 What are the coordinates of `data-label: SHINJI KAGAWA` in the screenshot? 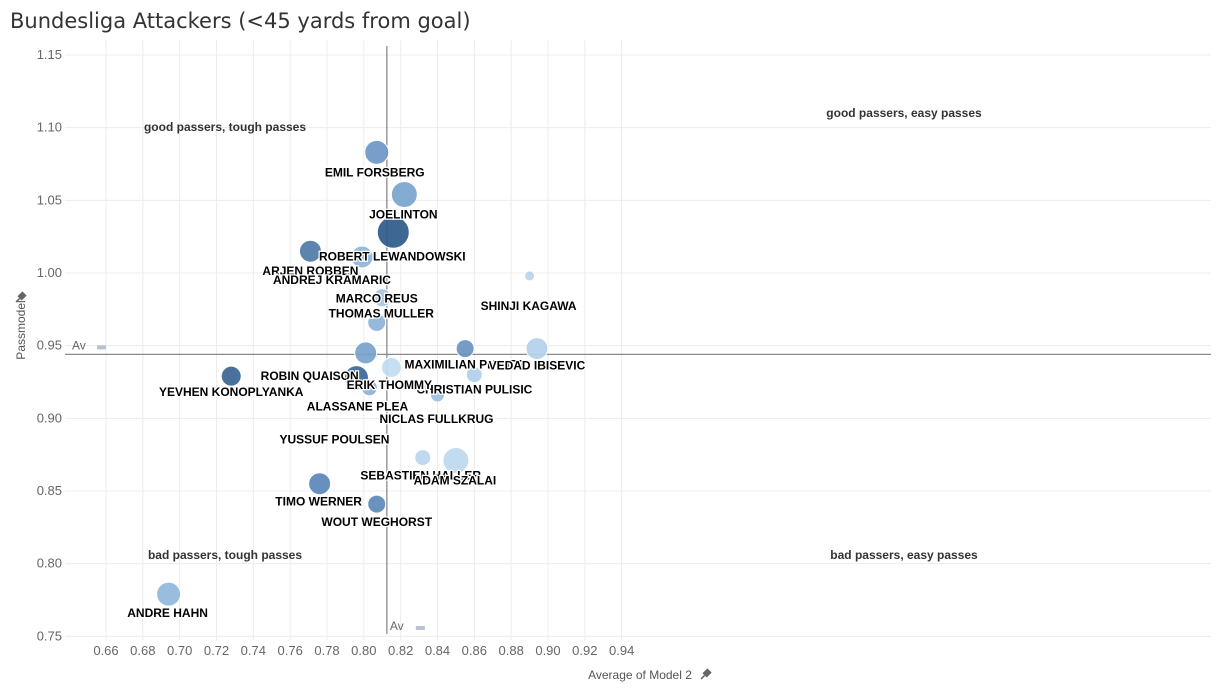 It's located at (529, 306).